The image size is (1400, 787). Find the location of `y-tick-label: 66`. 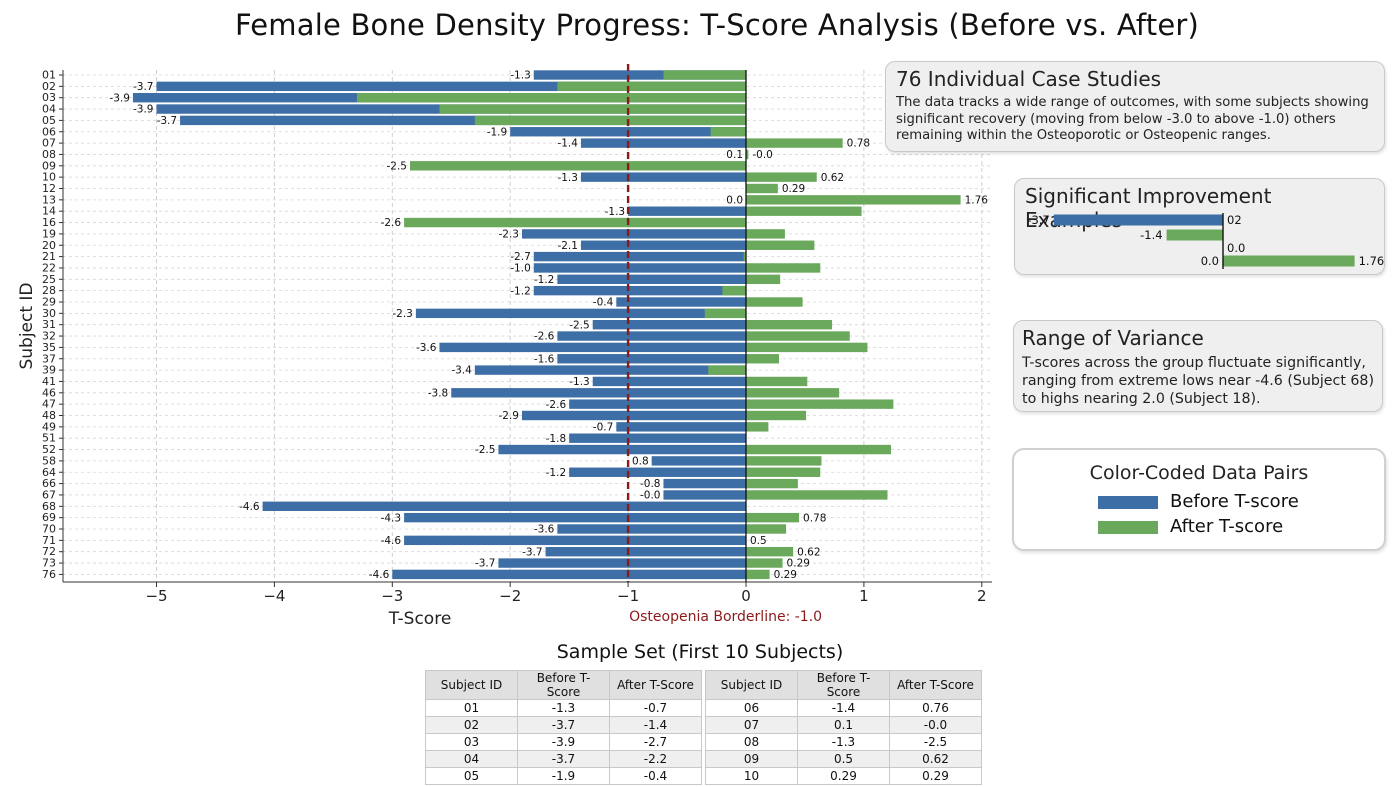

y-tick-label: 66 is located at coordinates (49, 483).